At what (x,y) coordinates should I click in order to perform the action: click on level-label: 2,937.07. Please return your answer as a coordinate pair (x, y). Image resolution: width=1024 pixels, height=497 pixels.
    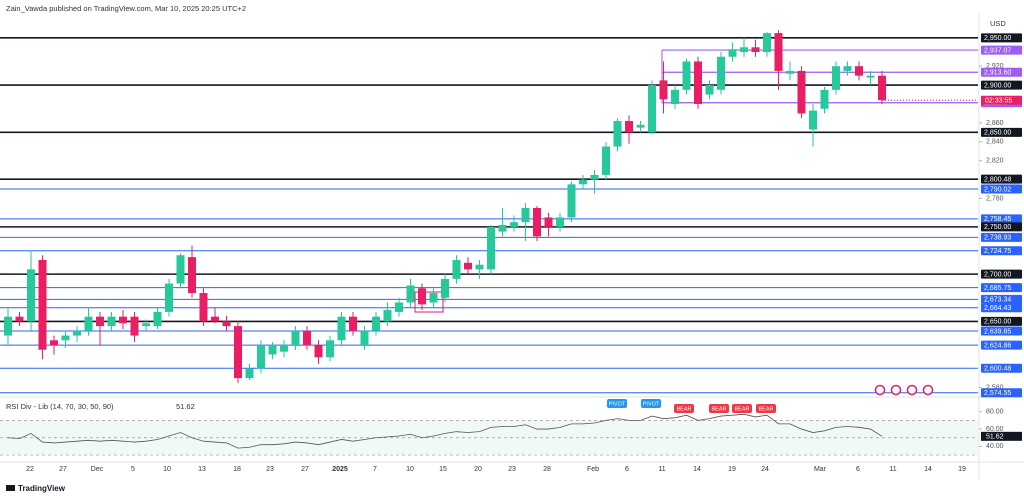
    Looking at the image, I should click on (997, 50).